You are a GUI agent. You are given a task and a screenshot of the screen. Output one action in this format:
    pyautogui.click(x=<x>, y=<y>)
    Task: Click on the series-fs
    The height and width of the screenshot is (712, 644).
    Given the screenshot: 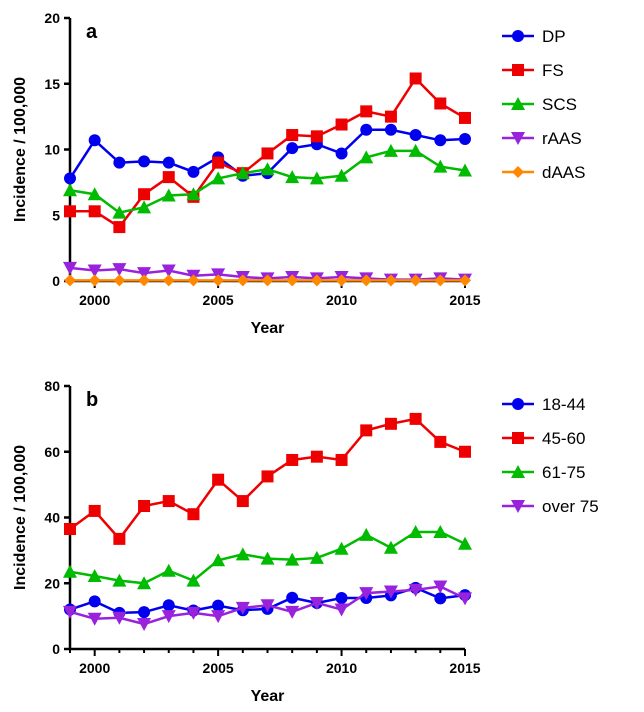 What is the action you would take?
    pyautogui.click(x=267, y=153)
    